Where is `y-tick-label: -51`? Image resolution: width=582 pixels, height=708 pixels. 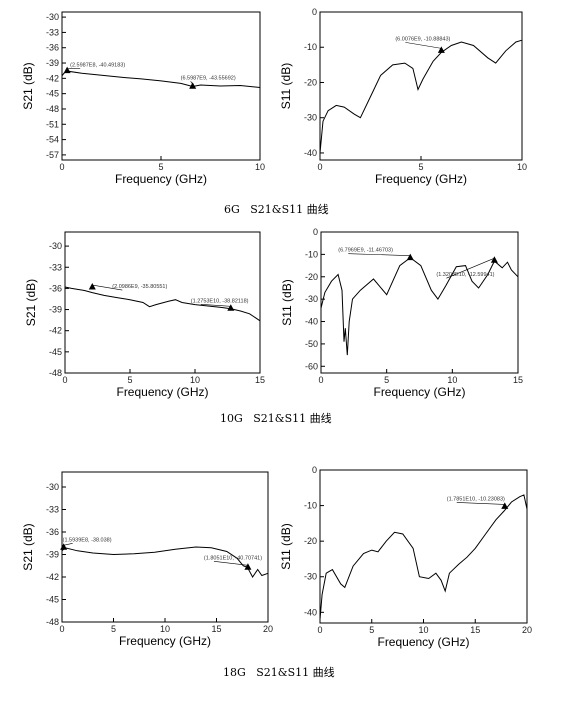 y-tick-label: -51 is located at coordinates (52, 124).